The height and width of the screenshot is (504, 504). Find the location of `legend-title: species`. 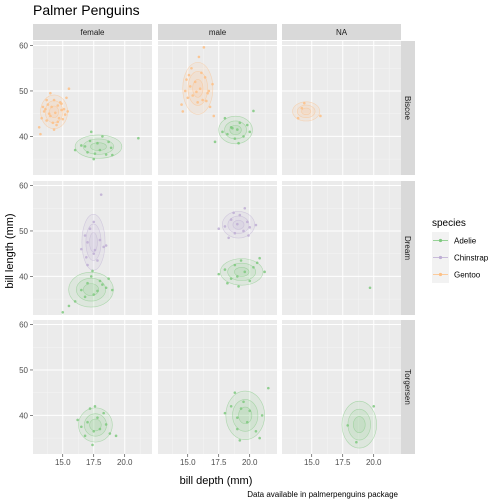

legend-title: species is located at coordinates (449, 223).